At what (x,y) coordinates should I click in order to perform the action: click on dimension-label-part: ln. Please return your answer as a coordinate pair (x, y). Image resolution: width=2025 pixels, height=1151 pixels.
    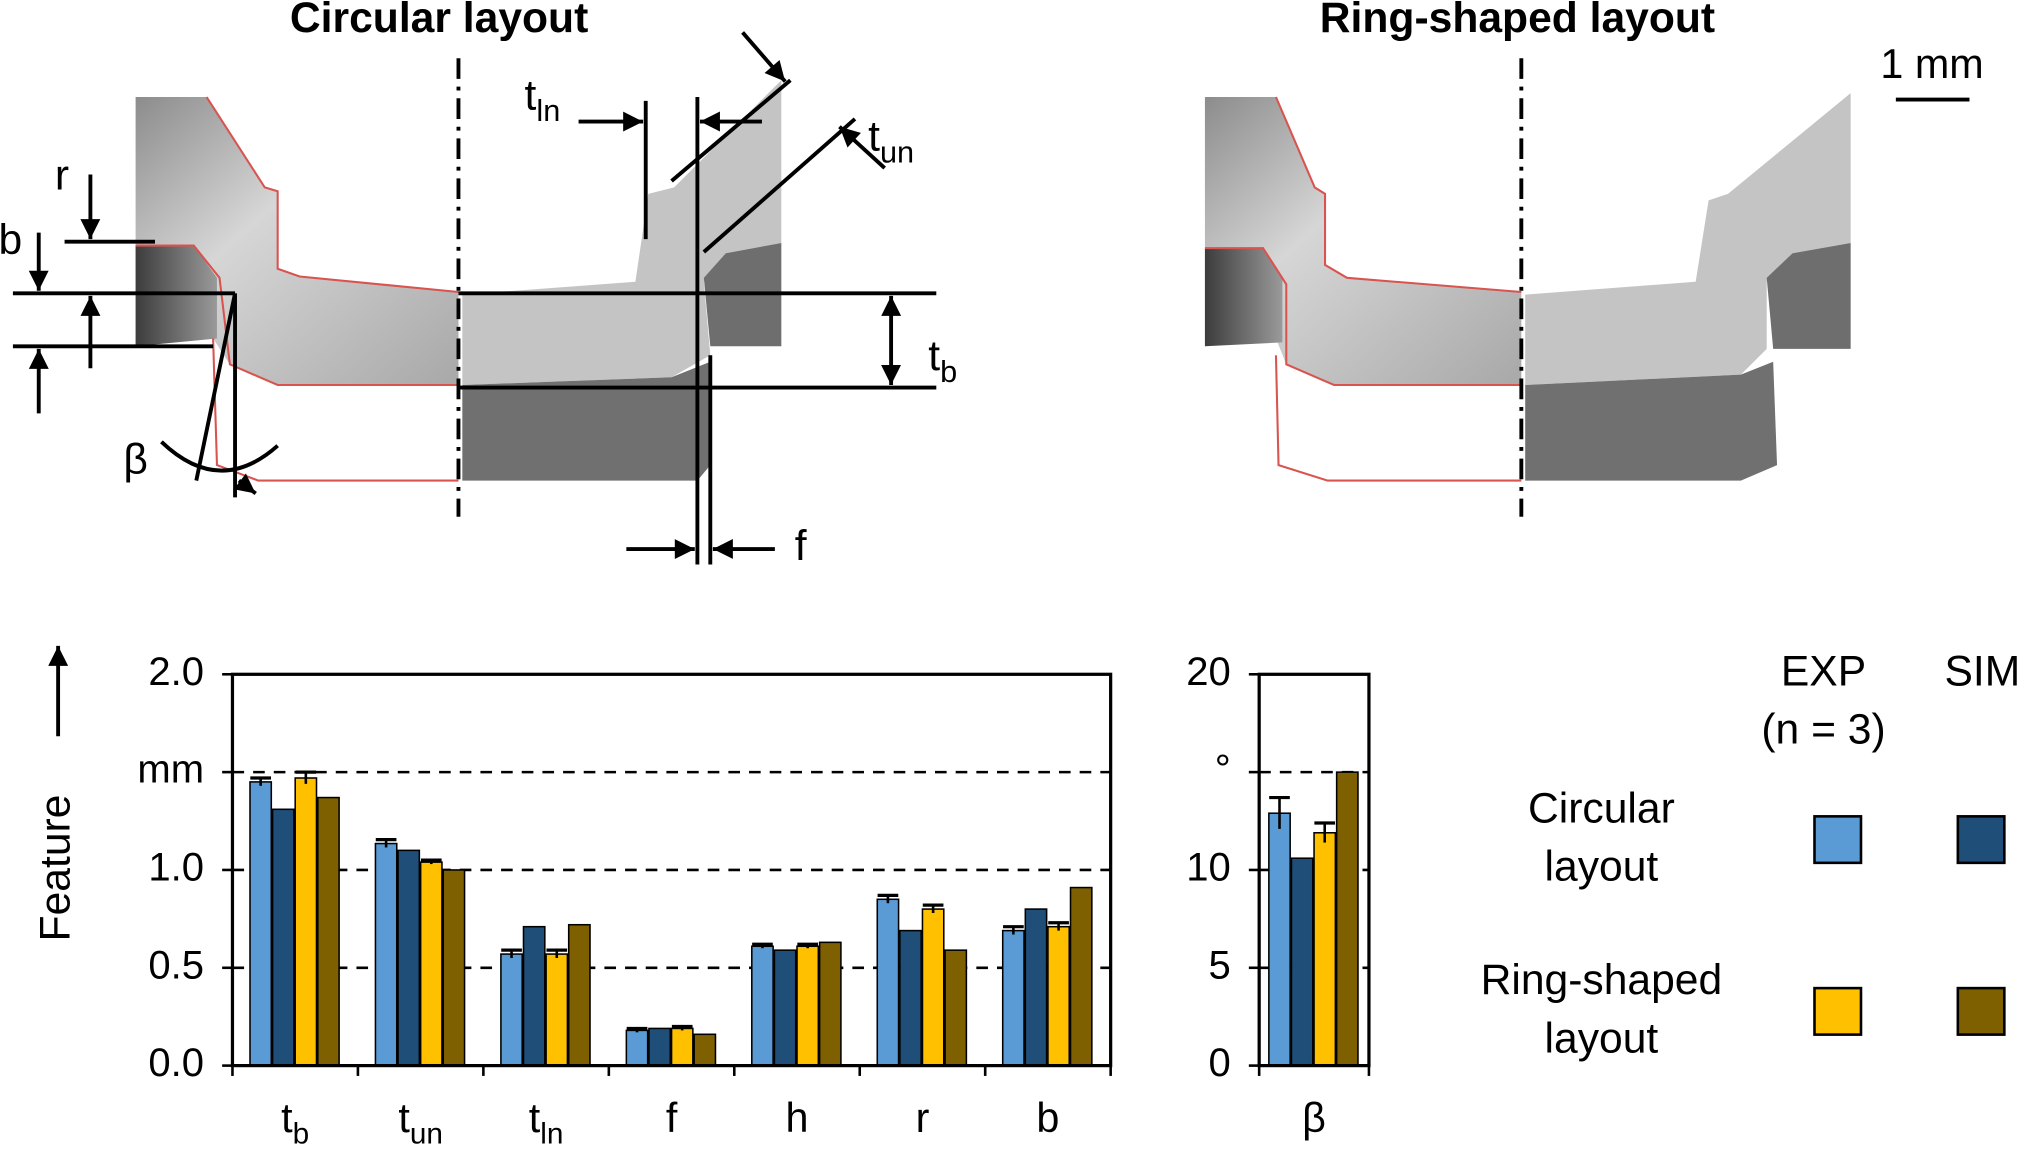
    Looking at the image, I should click on (548, 110).